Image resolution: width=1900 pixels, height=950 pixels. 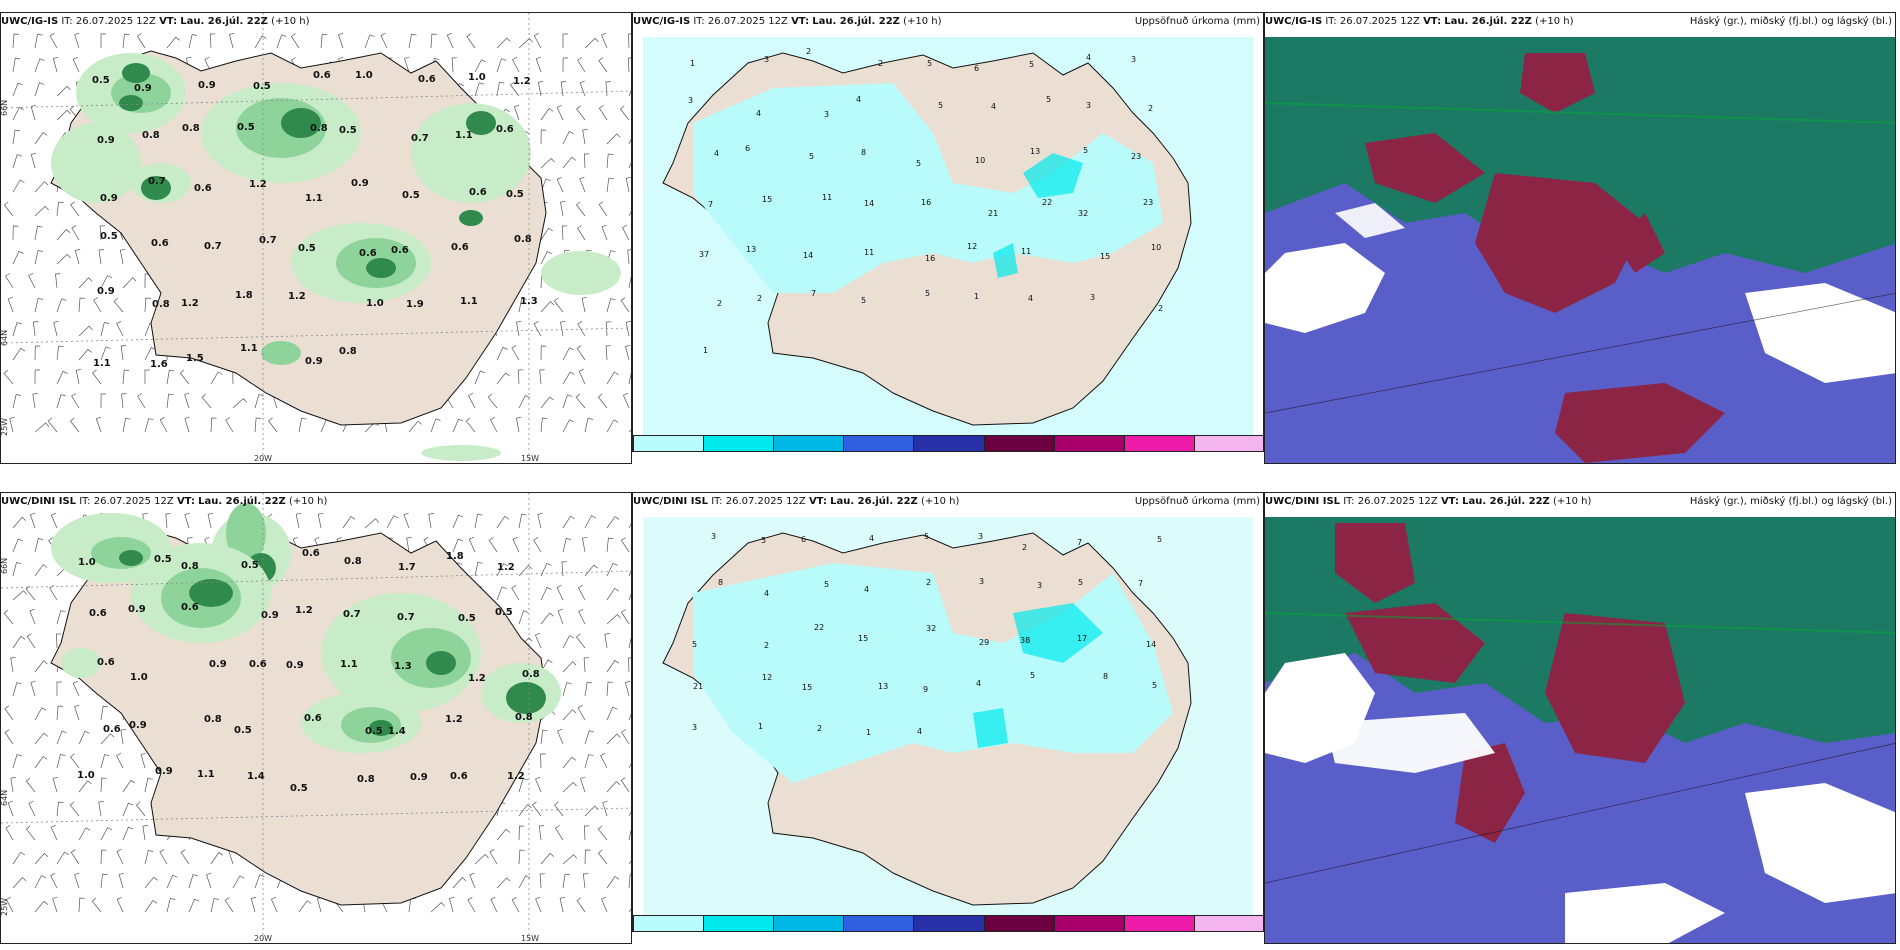 I want to click on precip-value-label: 1.4, so click(x=397, y=731).